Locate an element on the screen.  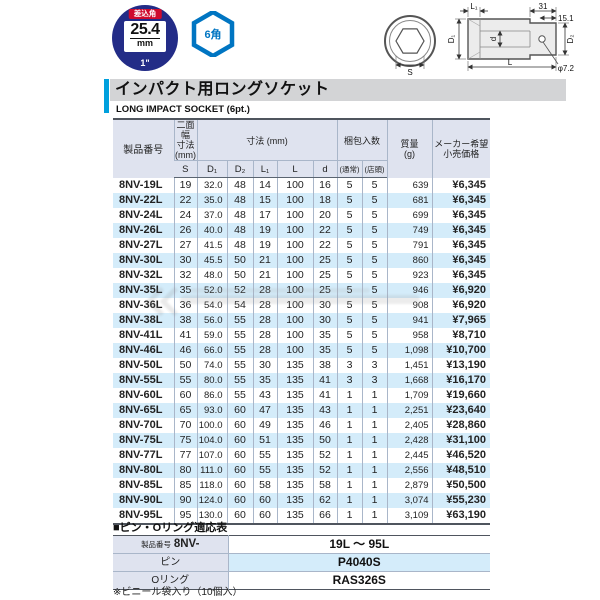
d-cell: 22 is located at coordinates (324, 245).